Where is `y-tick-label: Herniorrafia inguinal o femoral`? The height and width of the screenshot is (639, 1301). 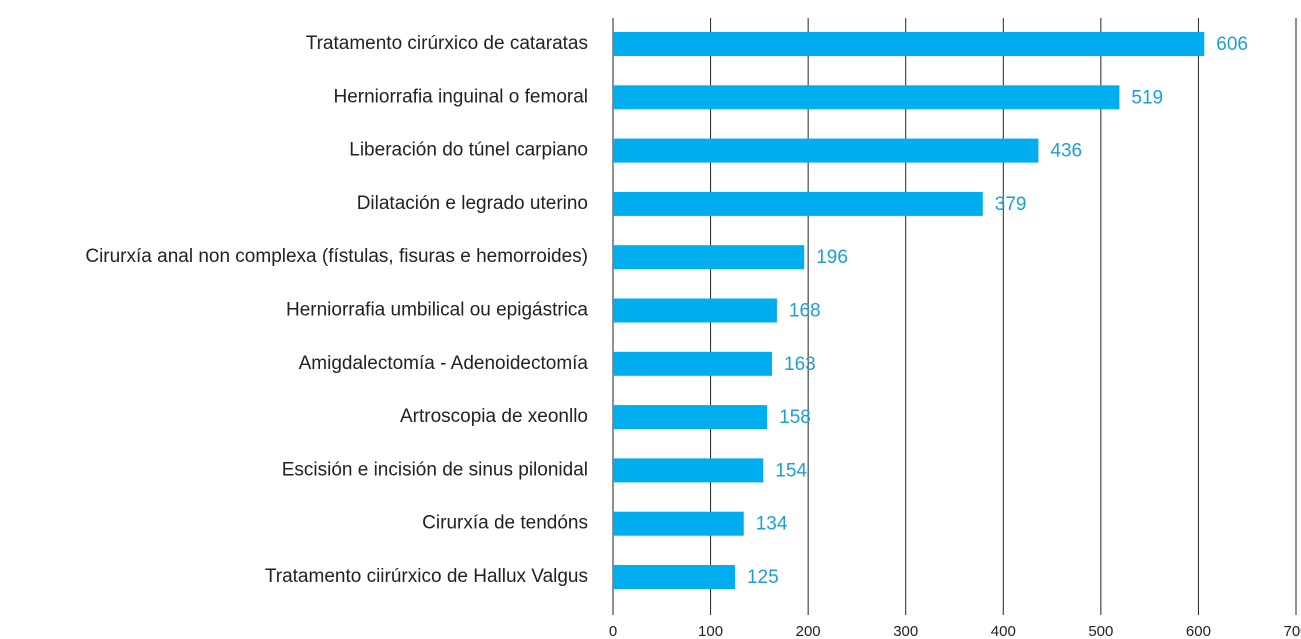 y-tick-label: Herniorrafia inguinal o femoral is located at coordinates (460, 96).